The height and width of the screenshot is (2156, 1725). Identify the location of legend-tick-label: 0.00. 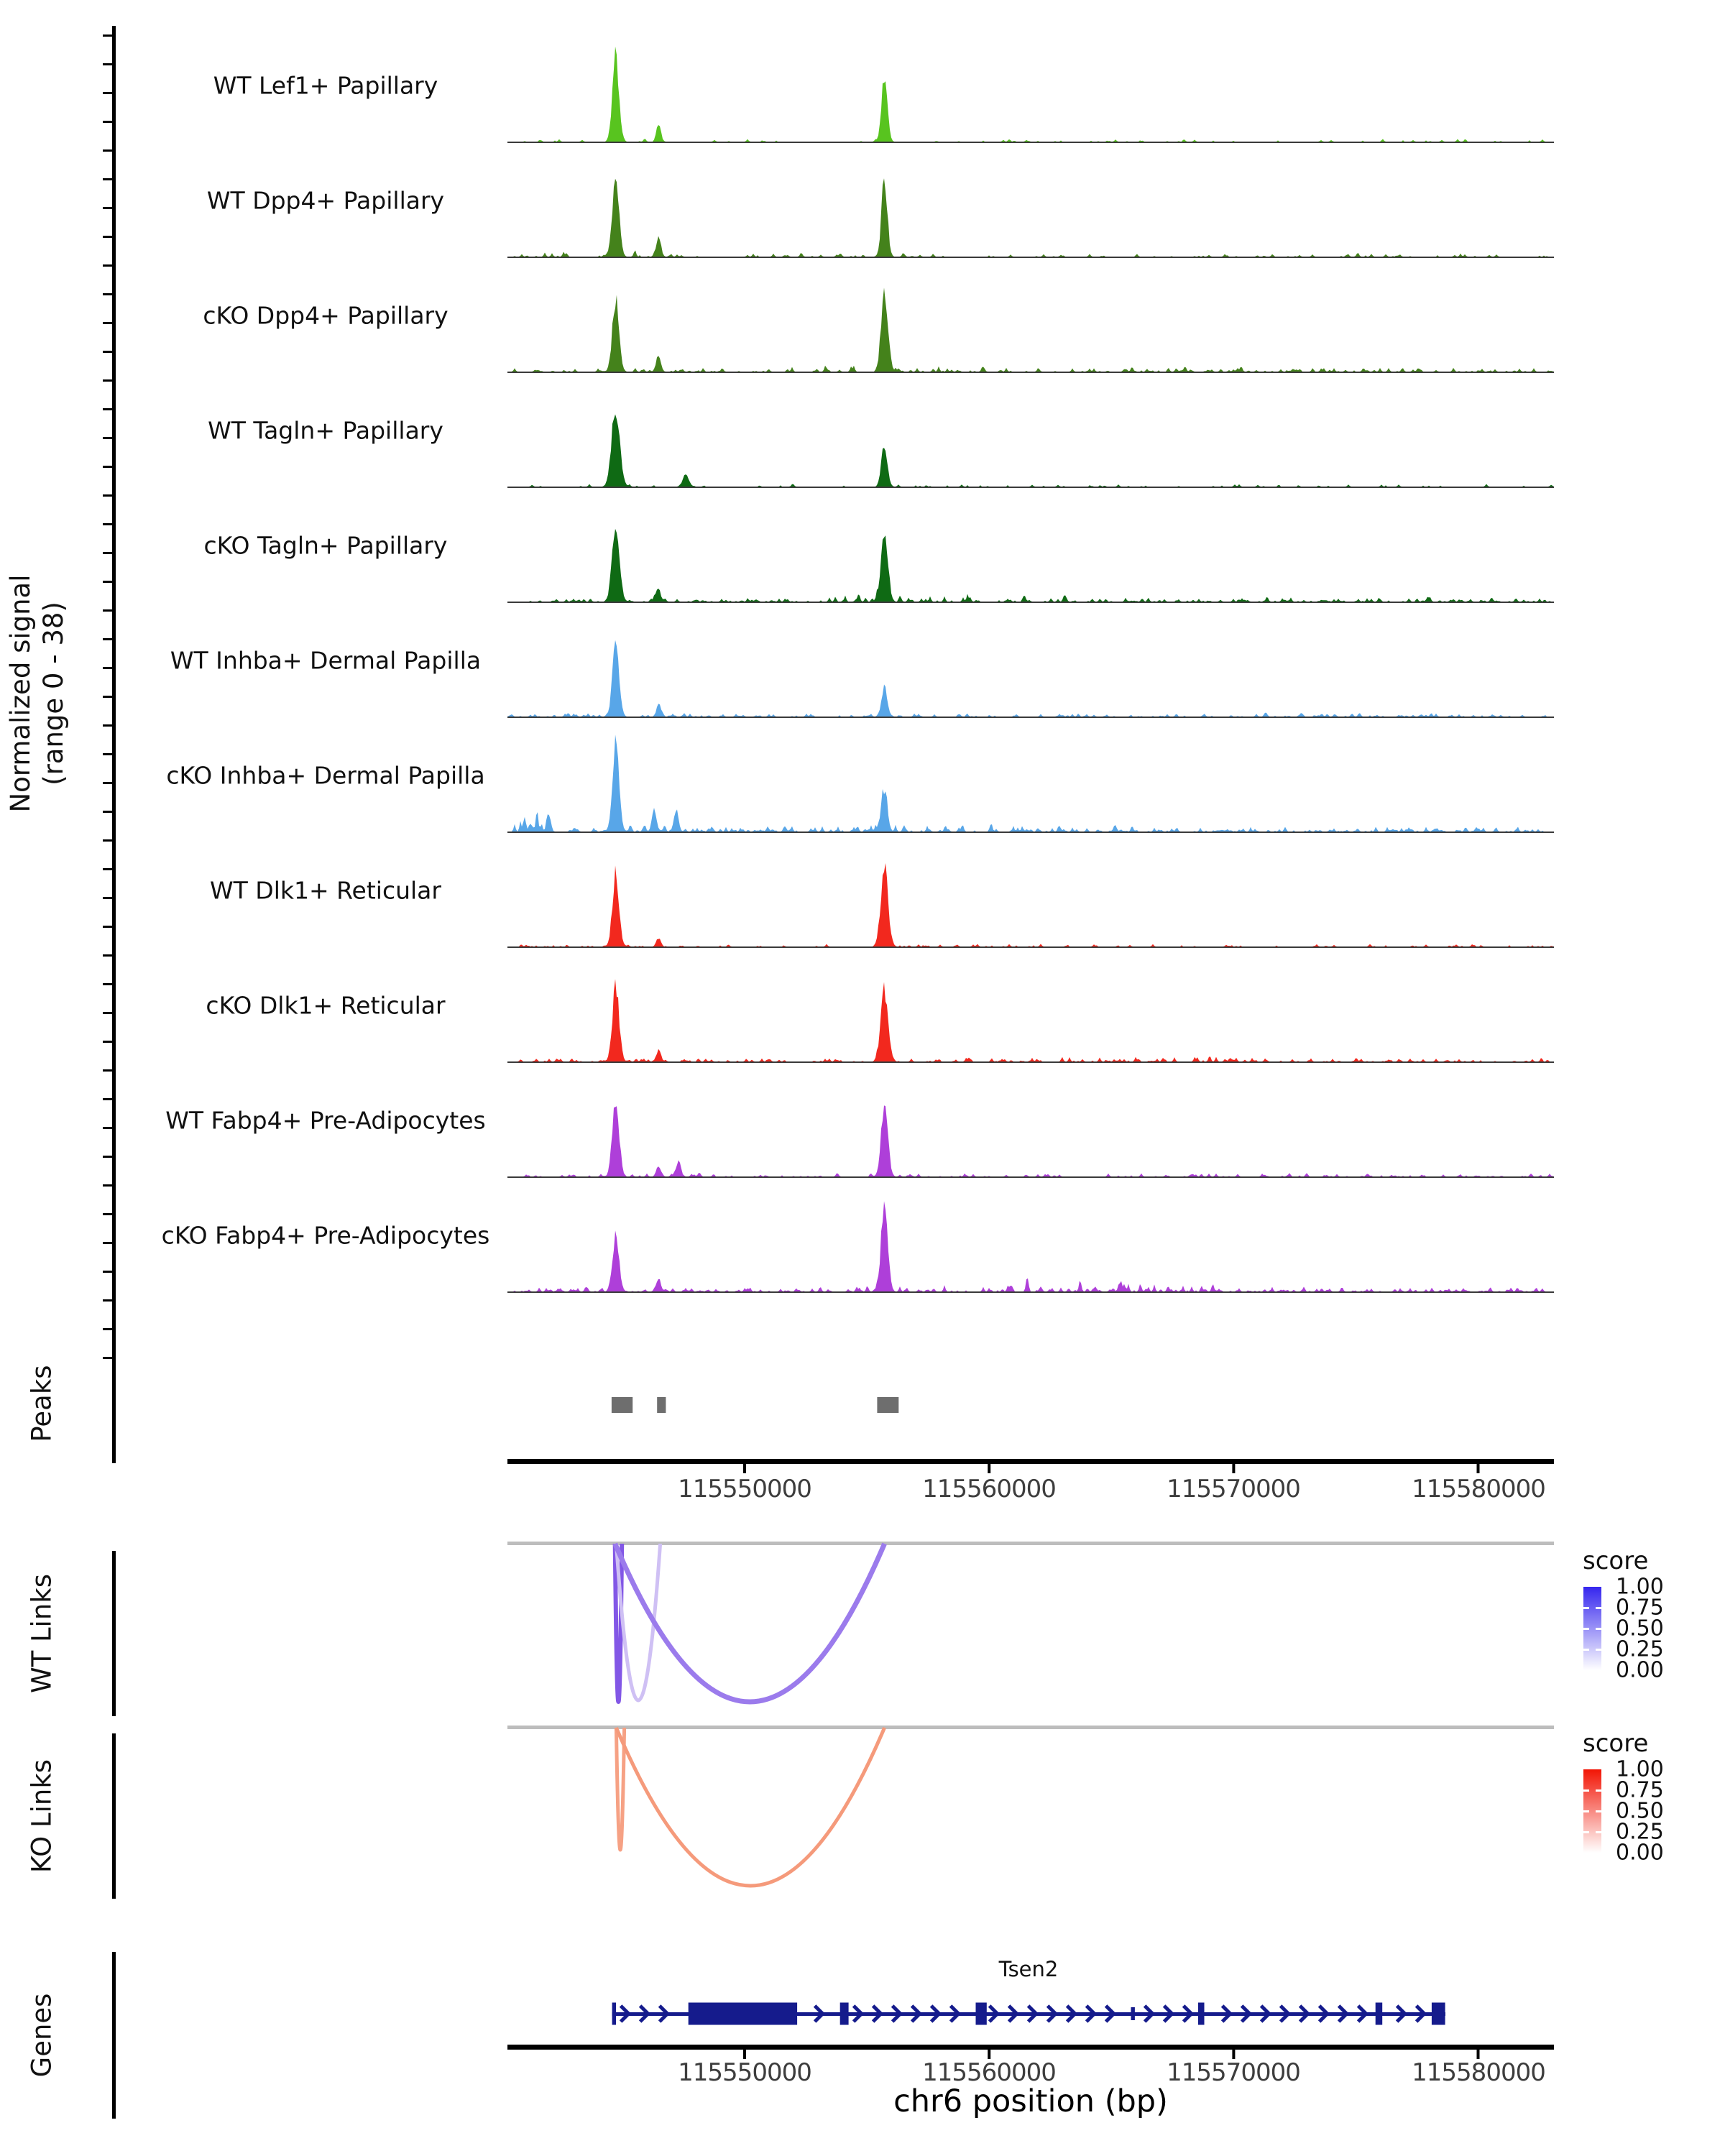
(1640, 1853).